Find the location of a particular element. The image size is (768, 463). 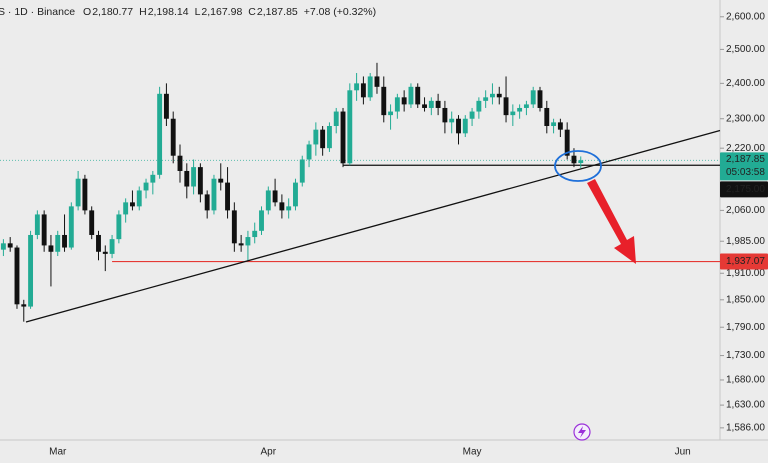

y-tick-label: 1,985.00 is located at coordinates (745, 241).